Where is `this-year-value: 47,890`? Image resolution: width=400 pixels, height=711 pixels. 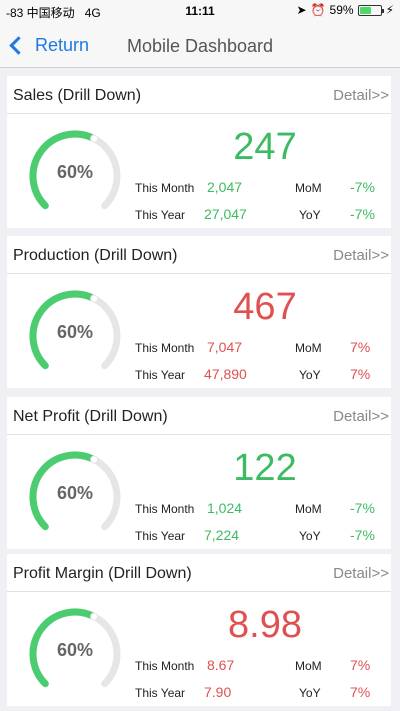
this-year-value: 47,890 is located at coordinates (225, 374).